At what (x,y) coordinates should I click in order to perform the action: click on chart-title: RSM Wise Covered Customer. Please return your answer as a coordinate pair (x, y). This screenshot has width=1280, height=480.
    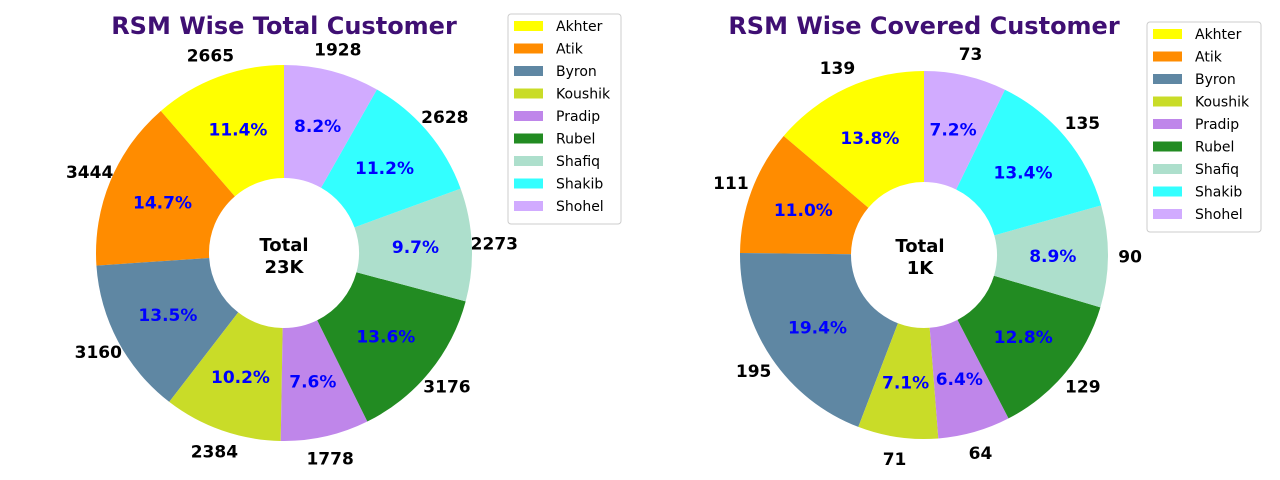
    Looking at the image, I should click on (924, 26).